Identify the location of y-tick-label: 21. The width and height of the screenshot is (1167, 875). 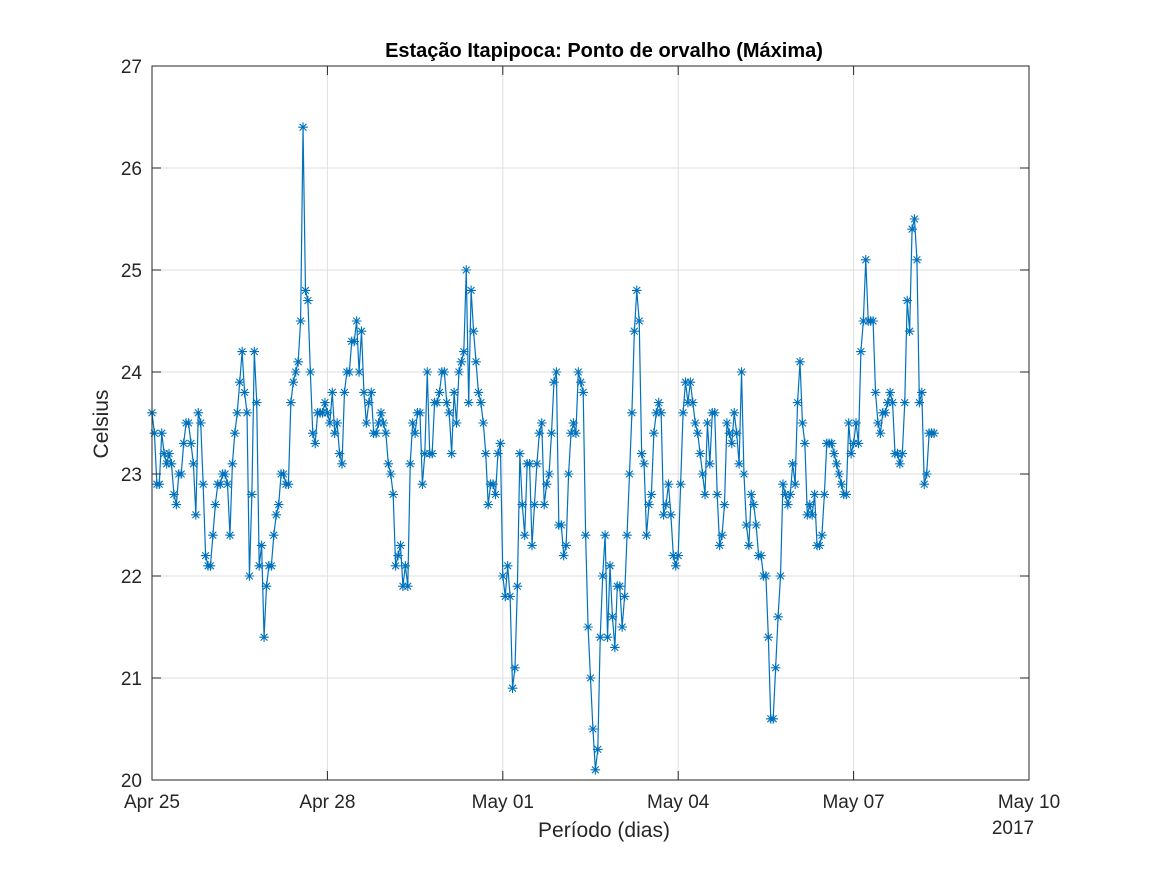
(131, 679).